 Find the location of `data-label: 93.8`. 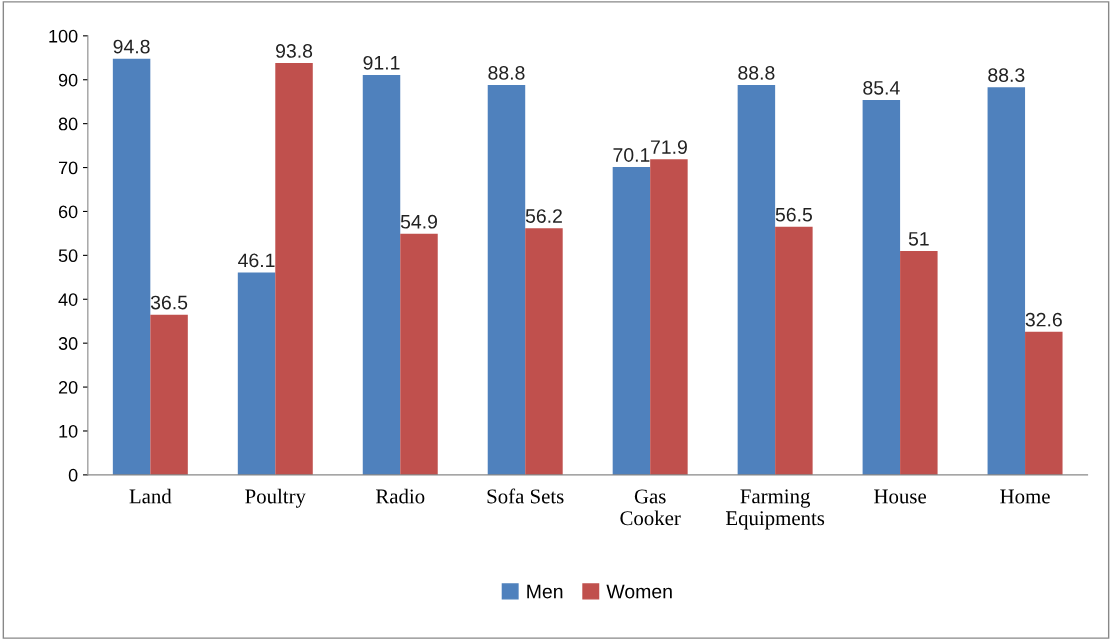

data-label: 93.8 is located at coordinates (294, 51).